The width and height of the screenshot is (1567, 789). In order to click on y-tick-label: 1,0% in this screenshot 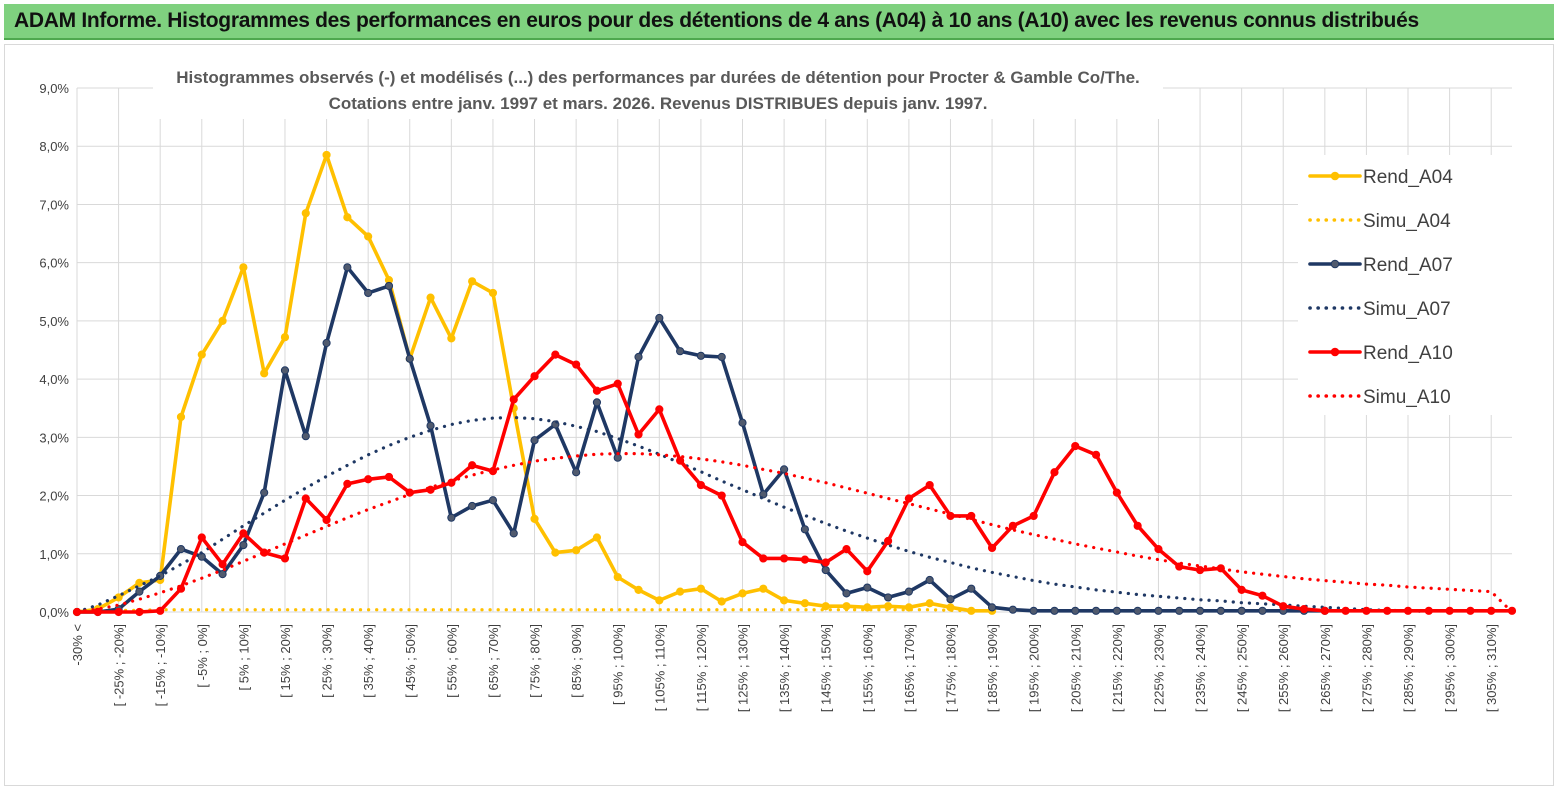, I will do `click(54, 554)`.